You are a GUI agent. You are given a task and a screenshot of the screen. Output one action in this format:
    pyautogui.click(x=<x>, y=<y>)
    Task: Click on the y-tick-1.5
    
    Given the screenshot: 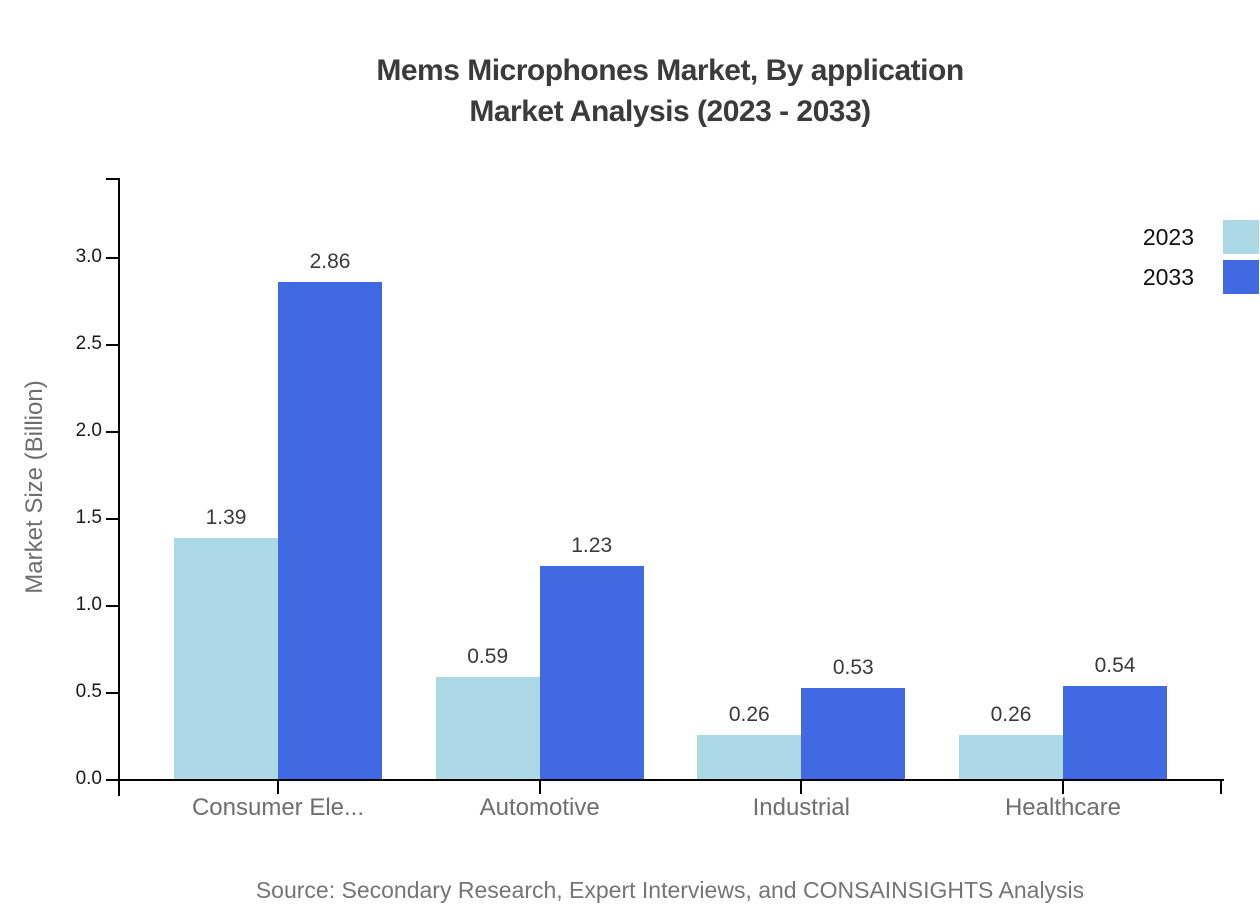 What is the action you would take?
    pyautogui.click(x=113, y=519)
    